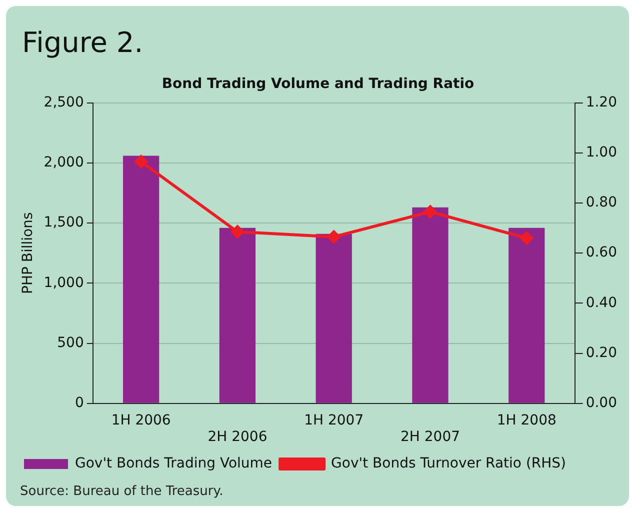 The image size is (637, 515). I want to click on y-tick-label: 1,000, so click(64, 282).